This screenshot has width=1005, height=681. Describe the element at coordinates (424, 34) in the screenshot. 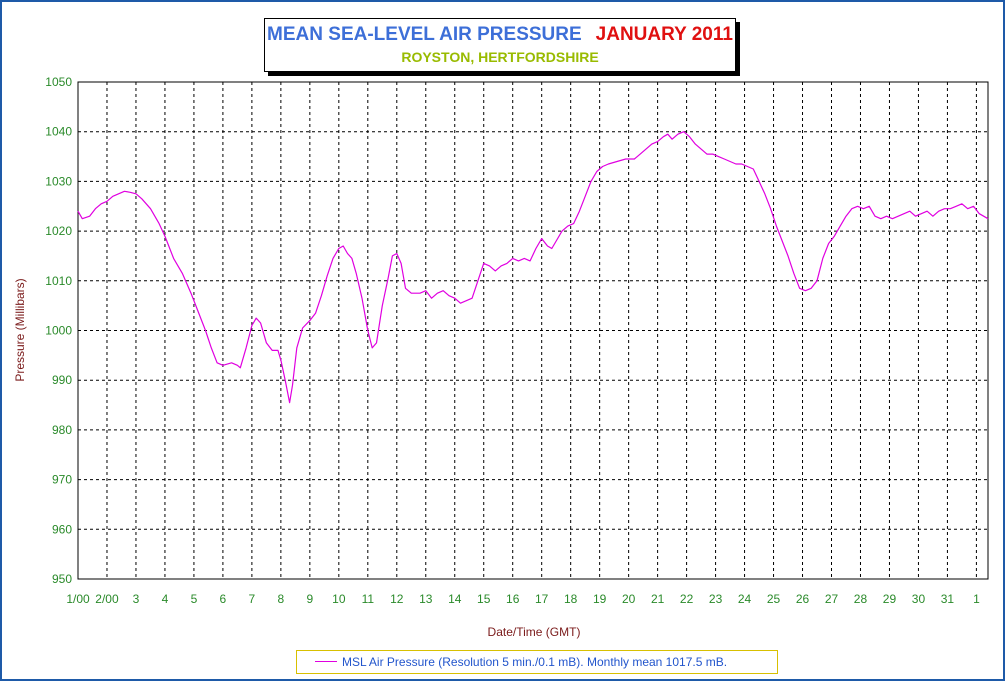

I see `chart-title: MEAN SEA-LEVEL AIR PRESSURE` at that location.